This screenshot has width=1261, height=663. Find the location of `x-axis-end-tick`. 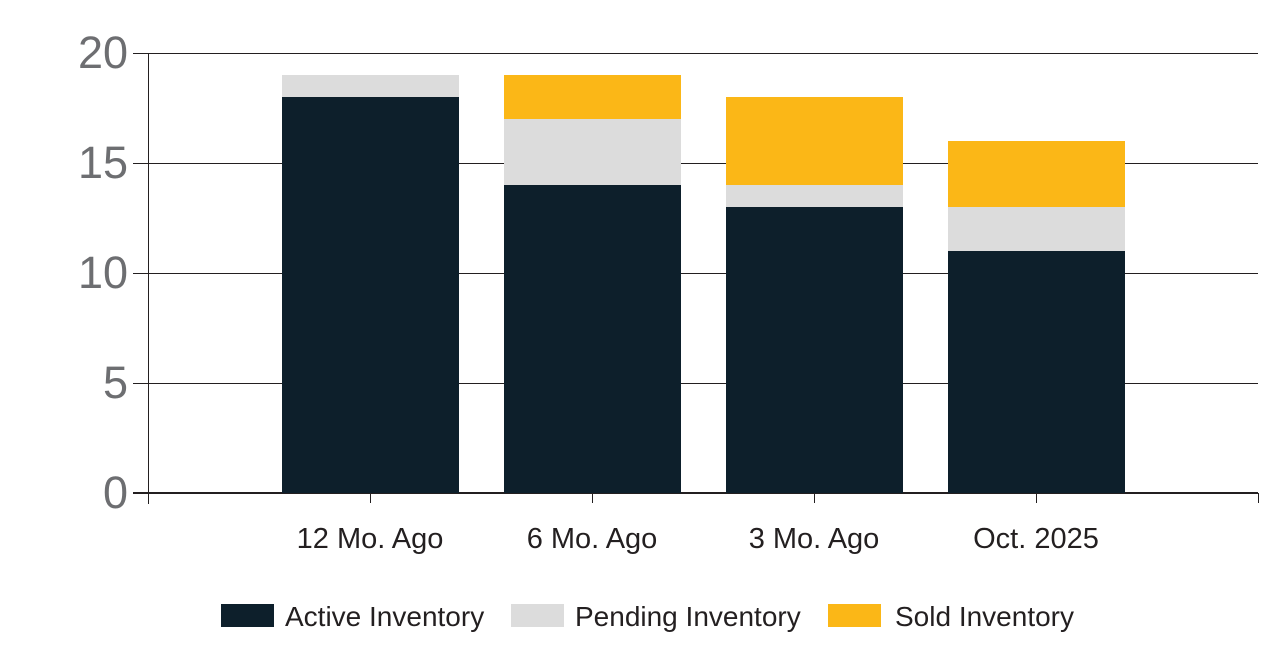

x-axis-end-tick is located at coordinates (1258, 498).